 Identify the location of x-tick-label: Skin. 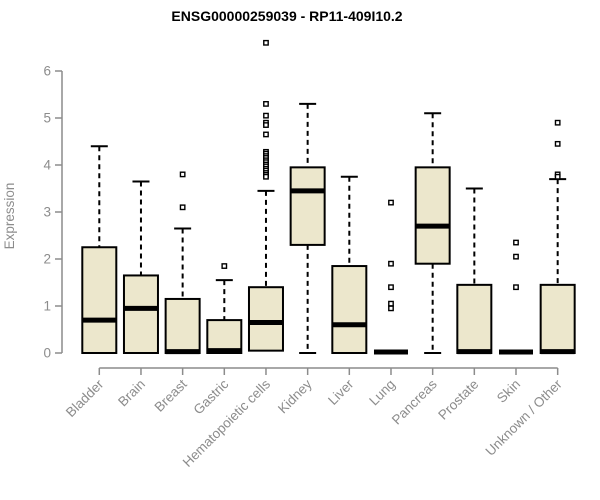
(508, 391).